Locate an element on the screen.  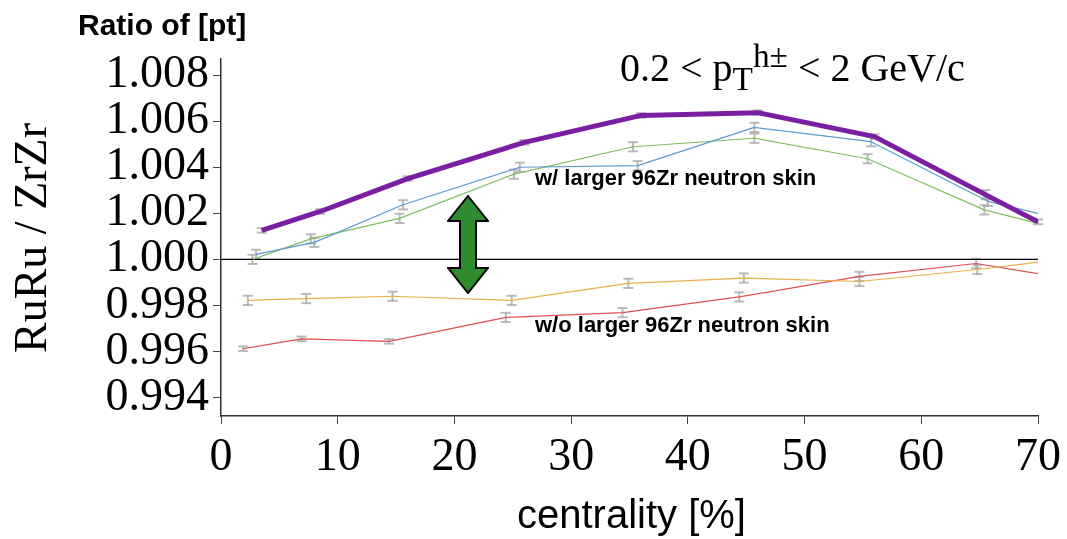
chart-title: 0.2 < p$_{T}$$^{h±}$ < 2 GeV/c is located at coordinates (792, 68).